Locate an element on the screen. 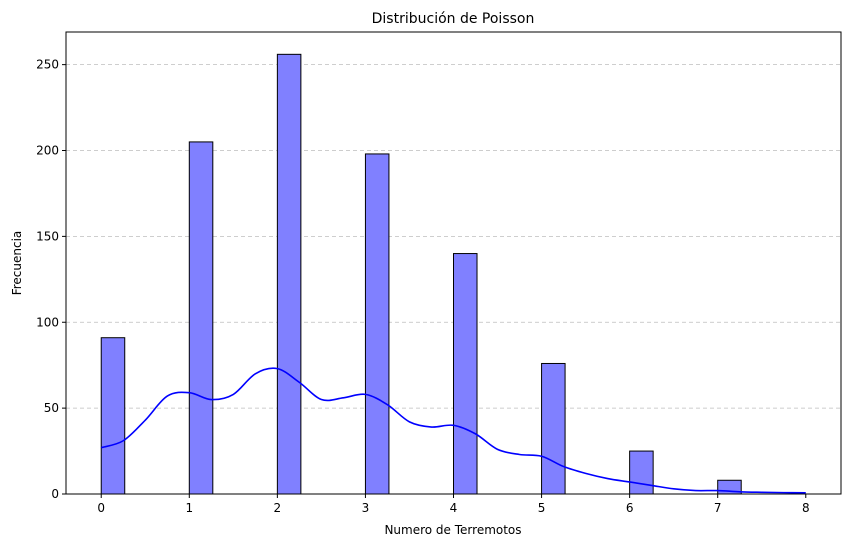 The image size is (850, 547). y-tick-label: 100 is located at coordinates (47, 322).